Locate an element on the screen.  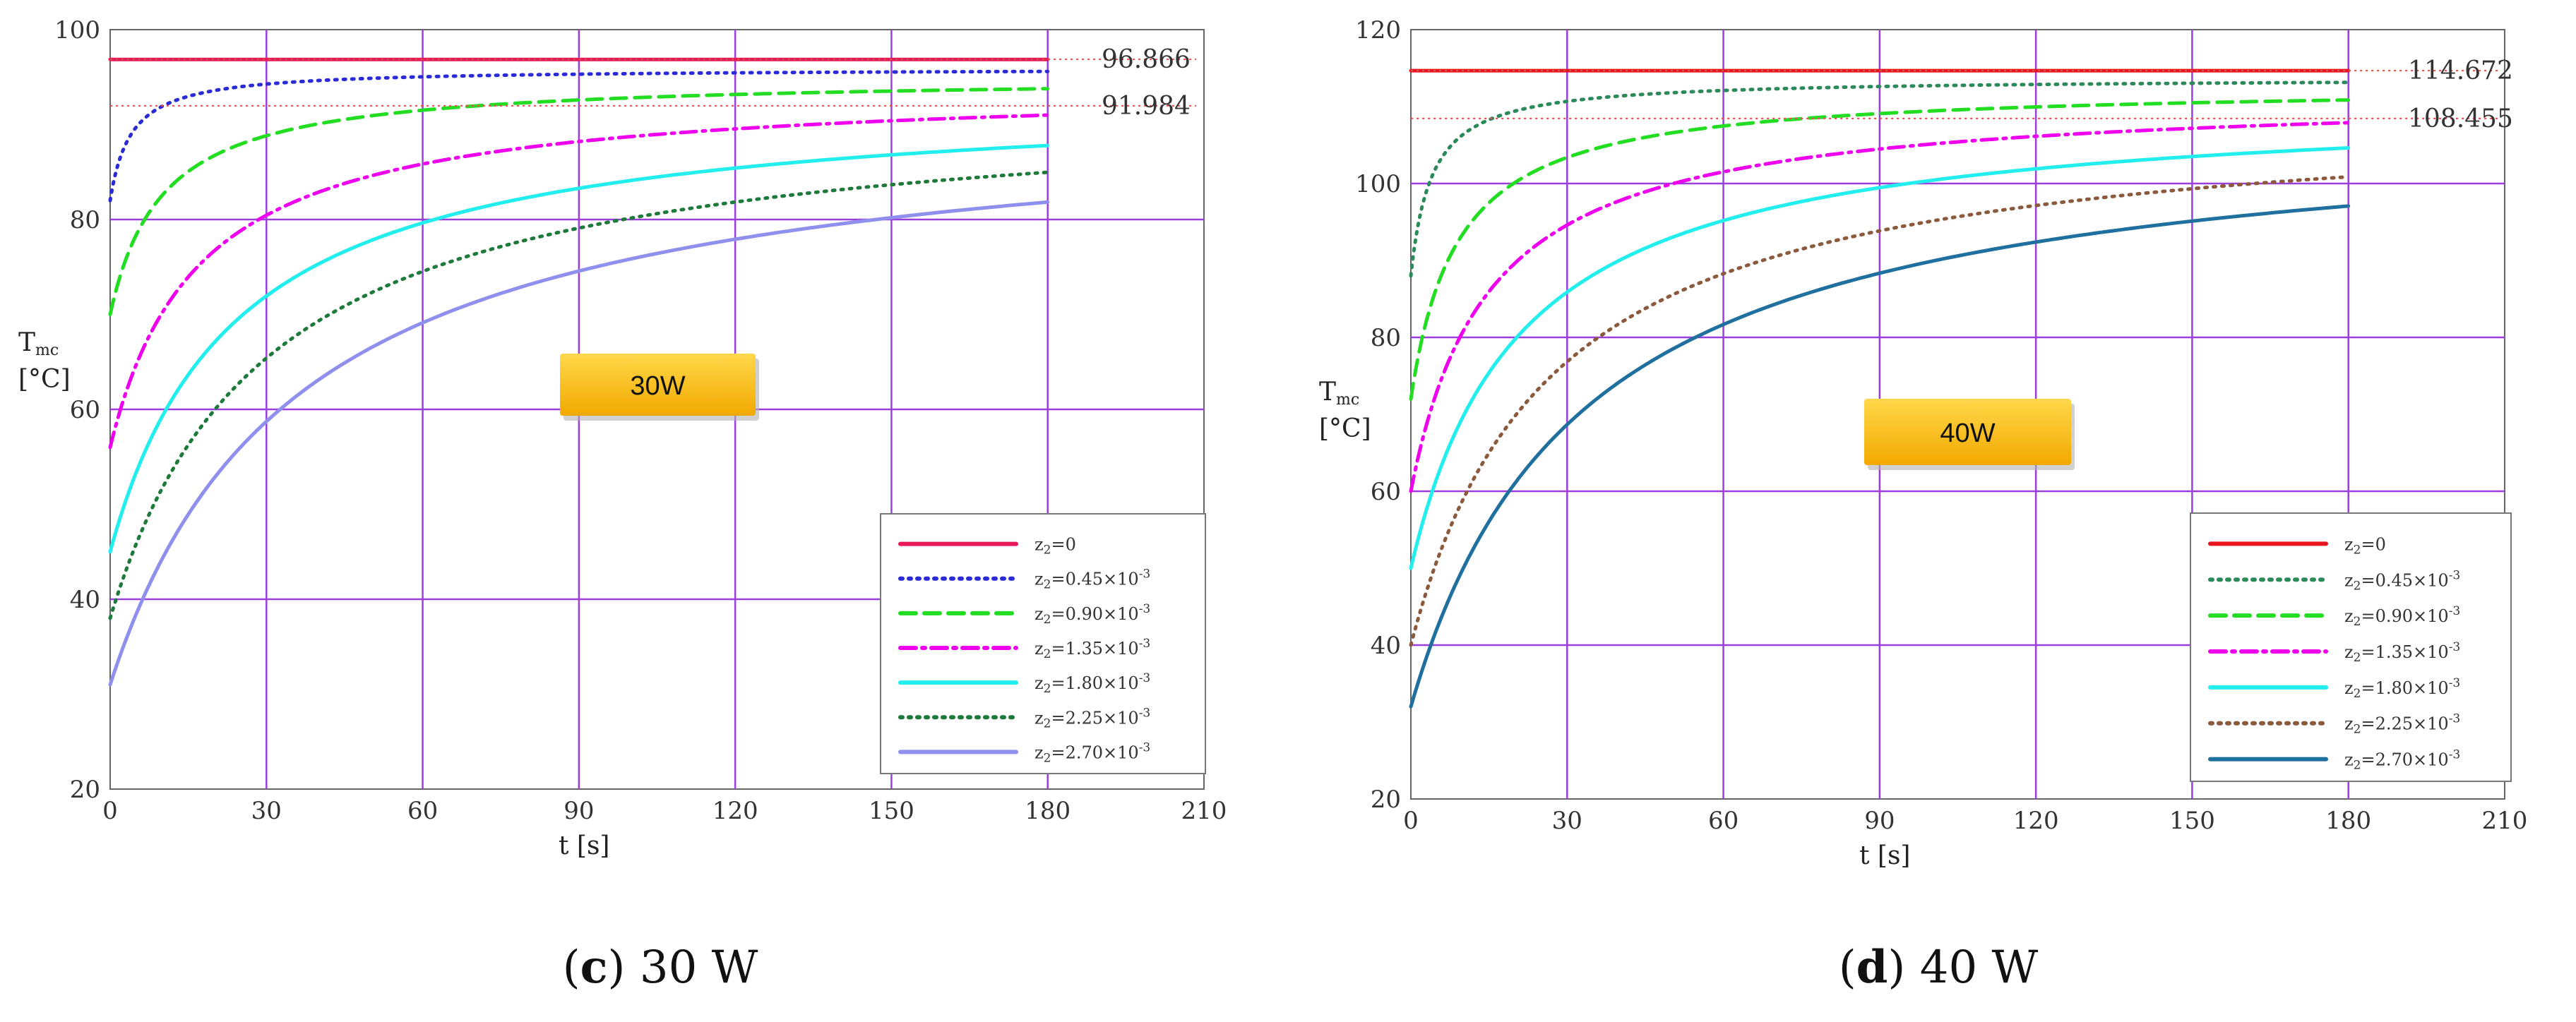
power-badge-label: 30W is located at coordinates (657, 386).